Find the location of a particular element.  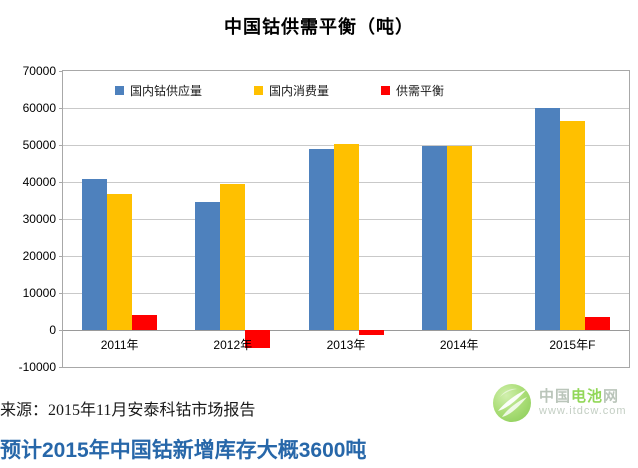

chart-title: 中国钴供需平衡（吨） is located at coordinates (319, 27).